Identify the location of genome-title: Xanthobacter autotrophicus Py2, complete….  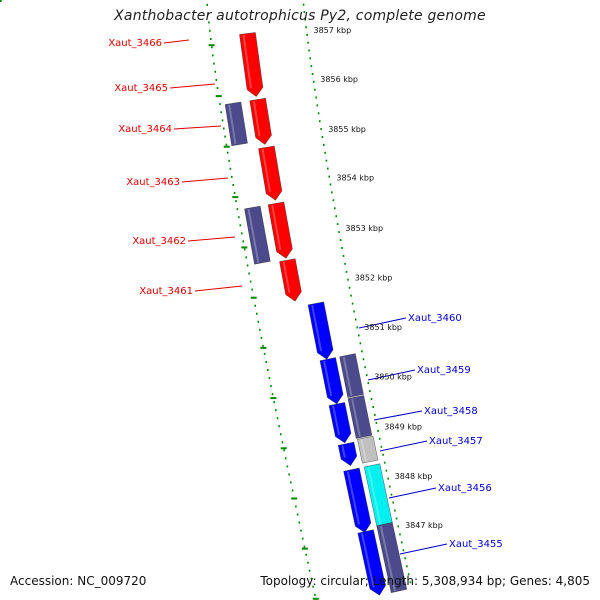
(300, 16).